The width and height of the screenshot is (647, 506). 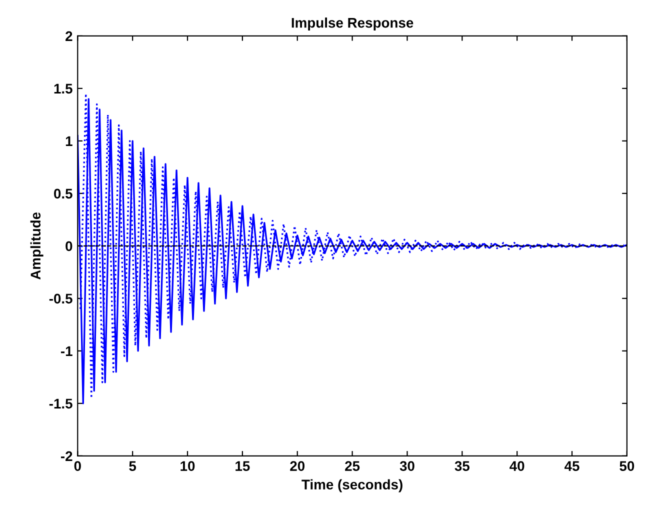 What do you see at coordinates (187, 466) in the screenshot?
I see `x-tick-label: 10` at bounding box center [187, 466].